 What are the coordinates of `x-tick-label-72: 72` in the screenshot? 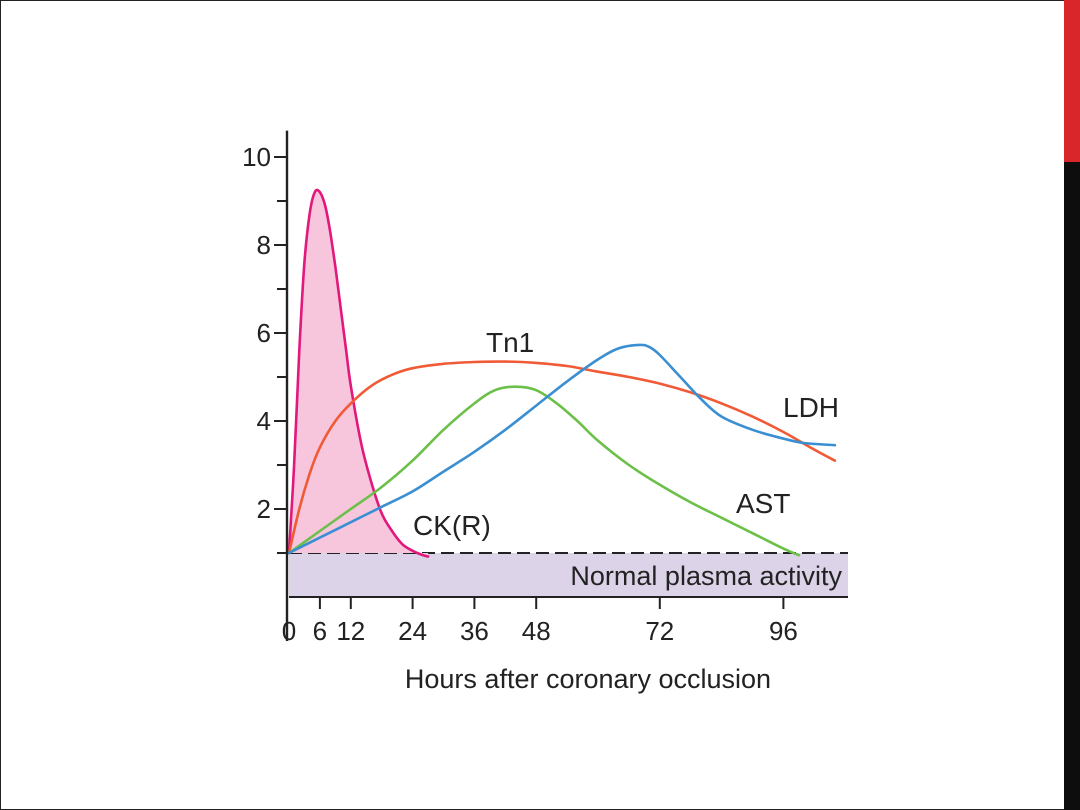 It's located at (659, 631).